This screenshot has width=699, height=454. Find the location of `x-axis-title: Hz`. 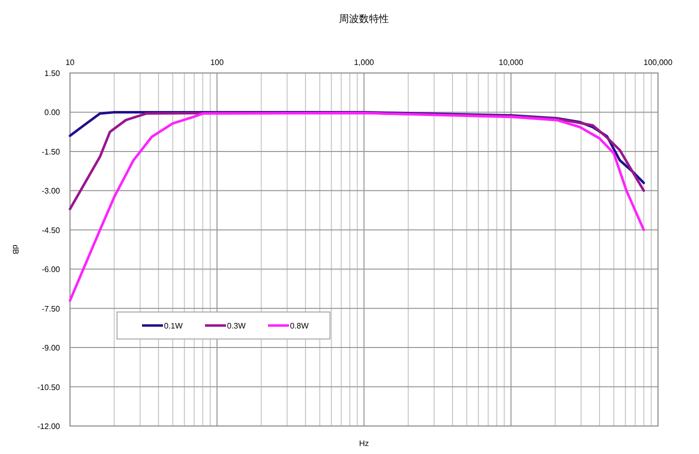

x-axis-title: Hz is located at coordinates (364, 443).